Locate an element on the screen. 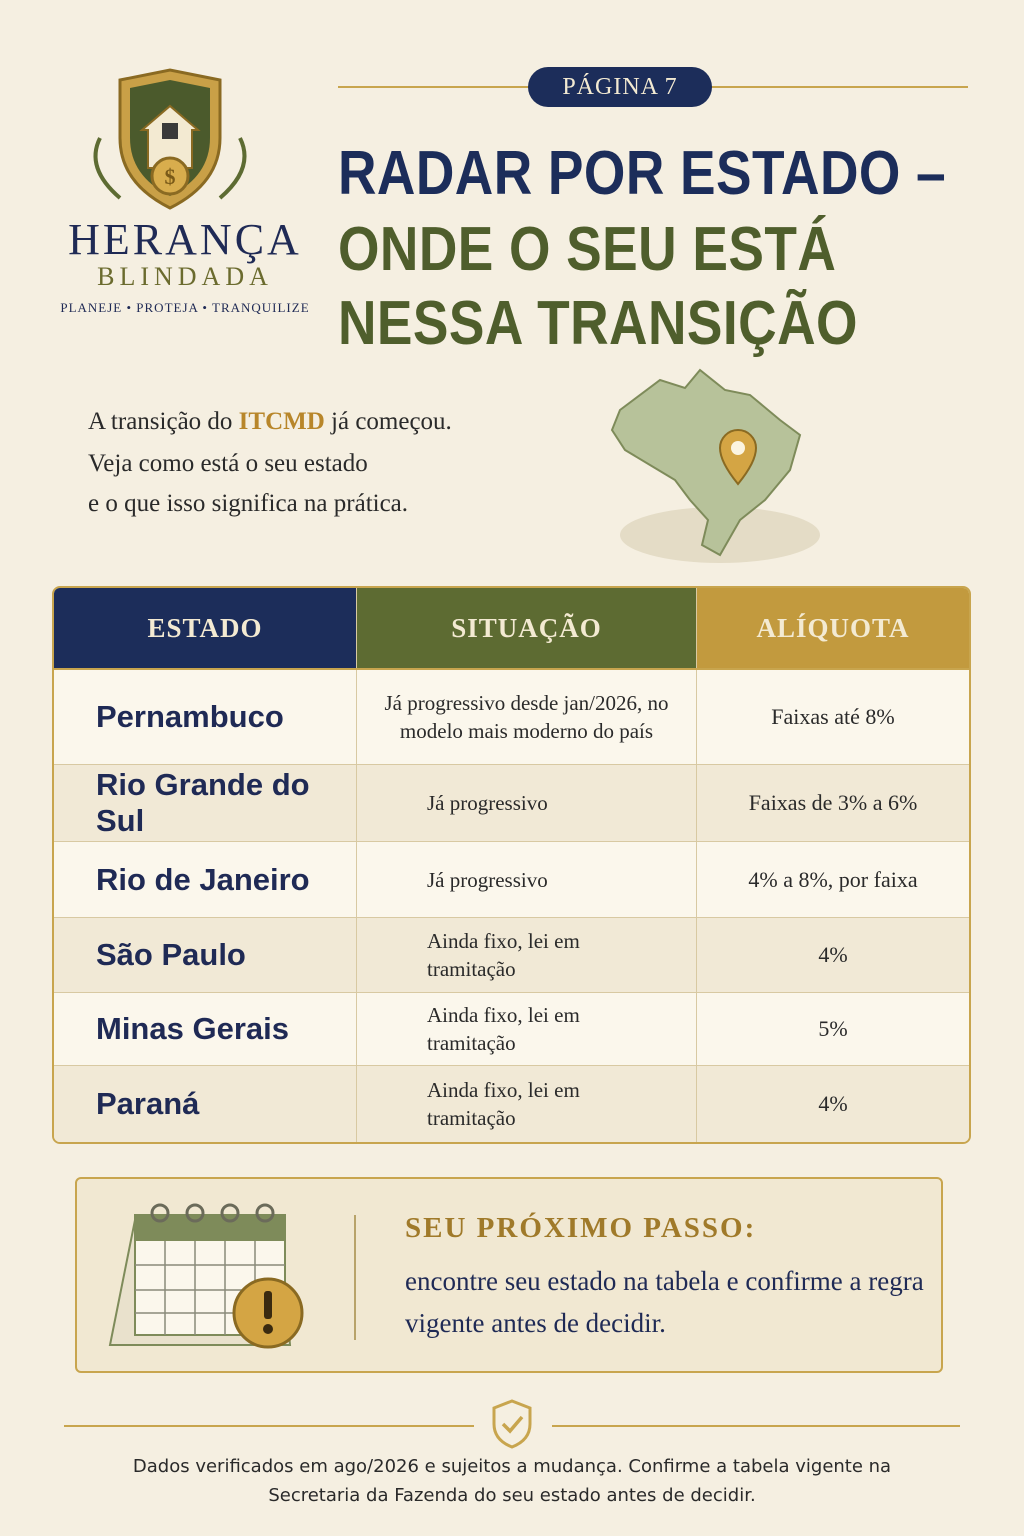  highlight: ITCMD is located at coordinates (281, 421).